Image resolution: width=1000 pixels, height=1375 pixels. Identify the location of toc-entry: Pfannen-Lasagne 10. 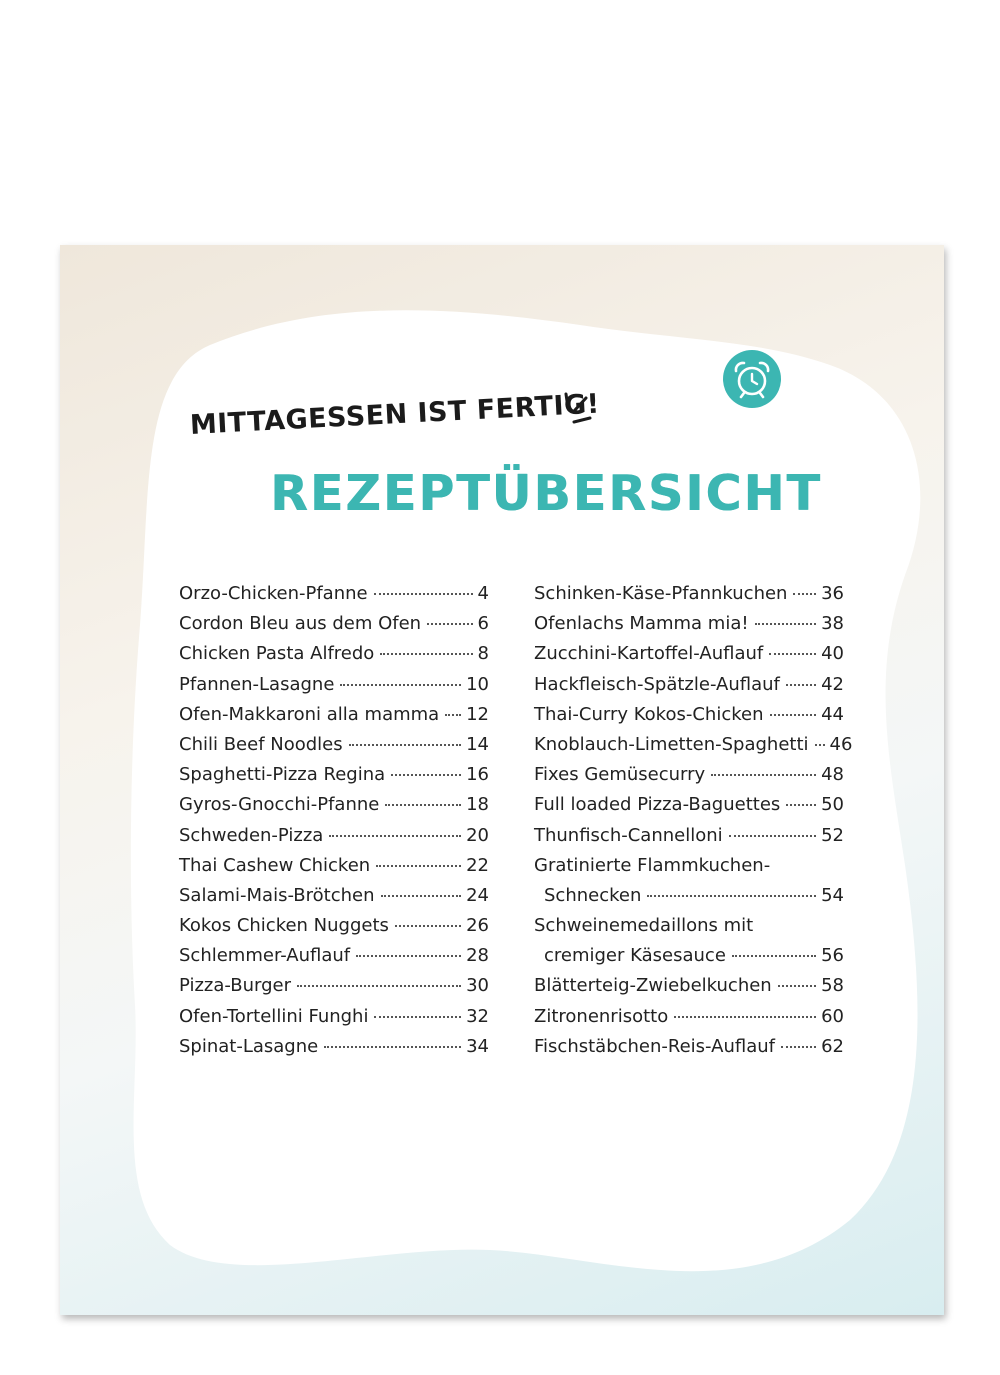
(334, 685).